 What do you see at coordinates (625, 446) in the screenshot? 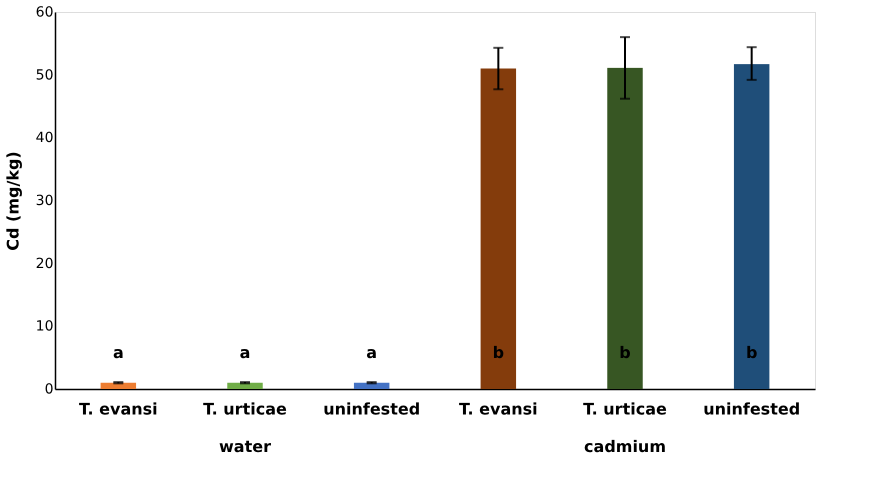
I see `text: cadmium` at bounding box center [625, 446].